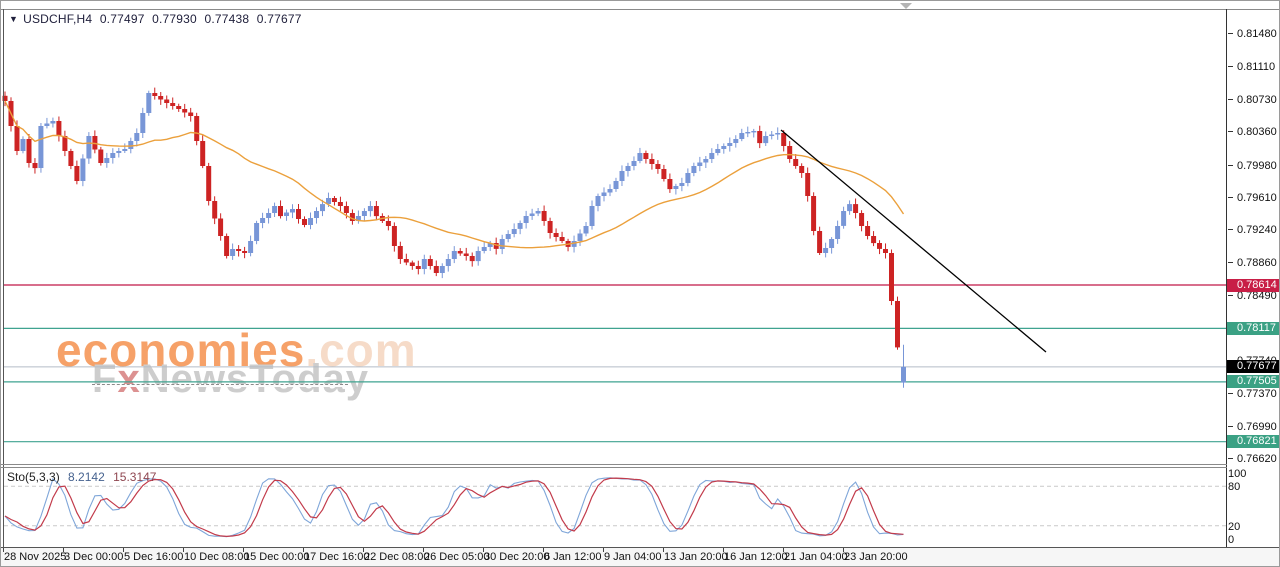  Describe the element at coordinates (94, 557) in the screenshot. I see `time-tick-label: 3 Dec 00:00` at that location.